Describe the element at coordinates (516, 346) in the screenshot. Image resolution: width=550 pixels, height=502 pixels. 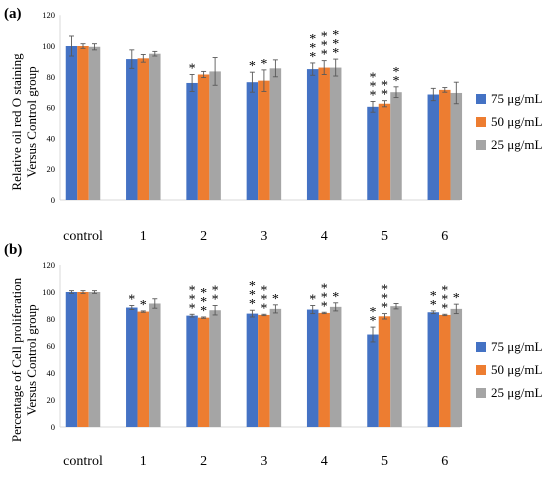
I see `legend-label: 75 μg/mL` at that location.